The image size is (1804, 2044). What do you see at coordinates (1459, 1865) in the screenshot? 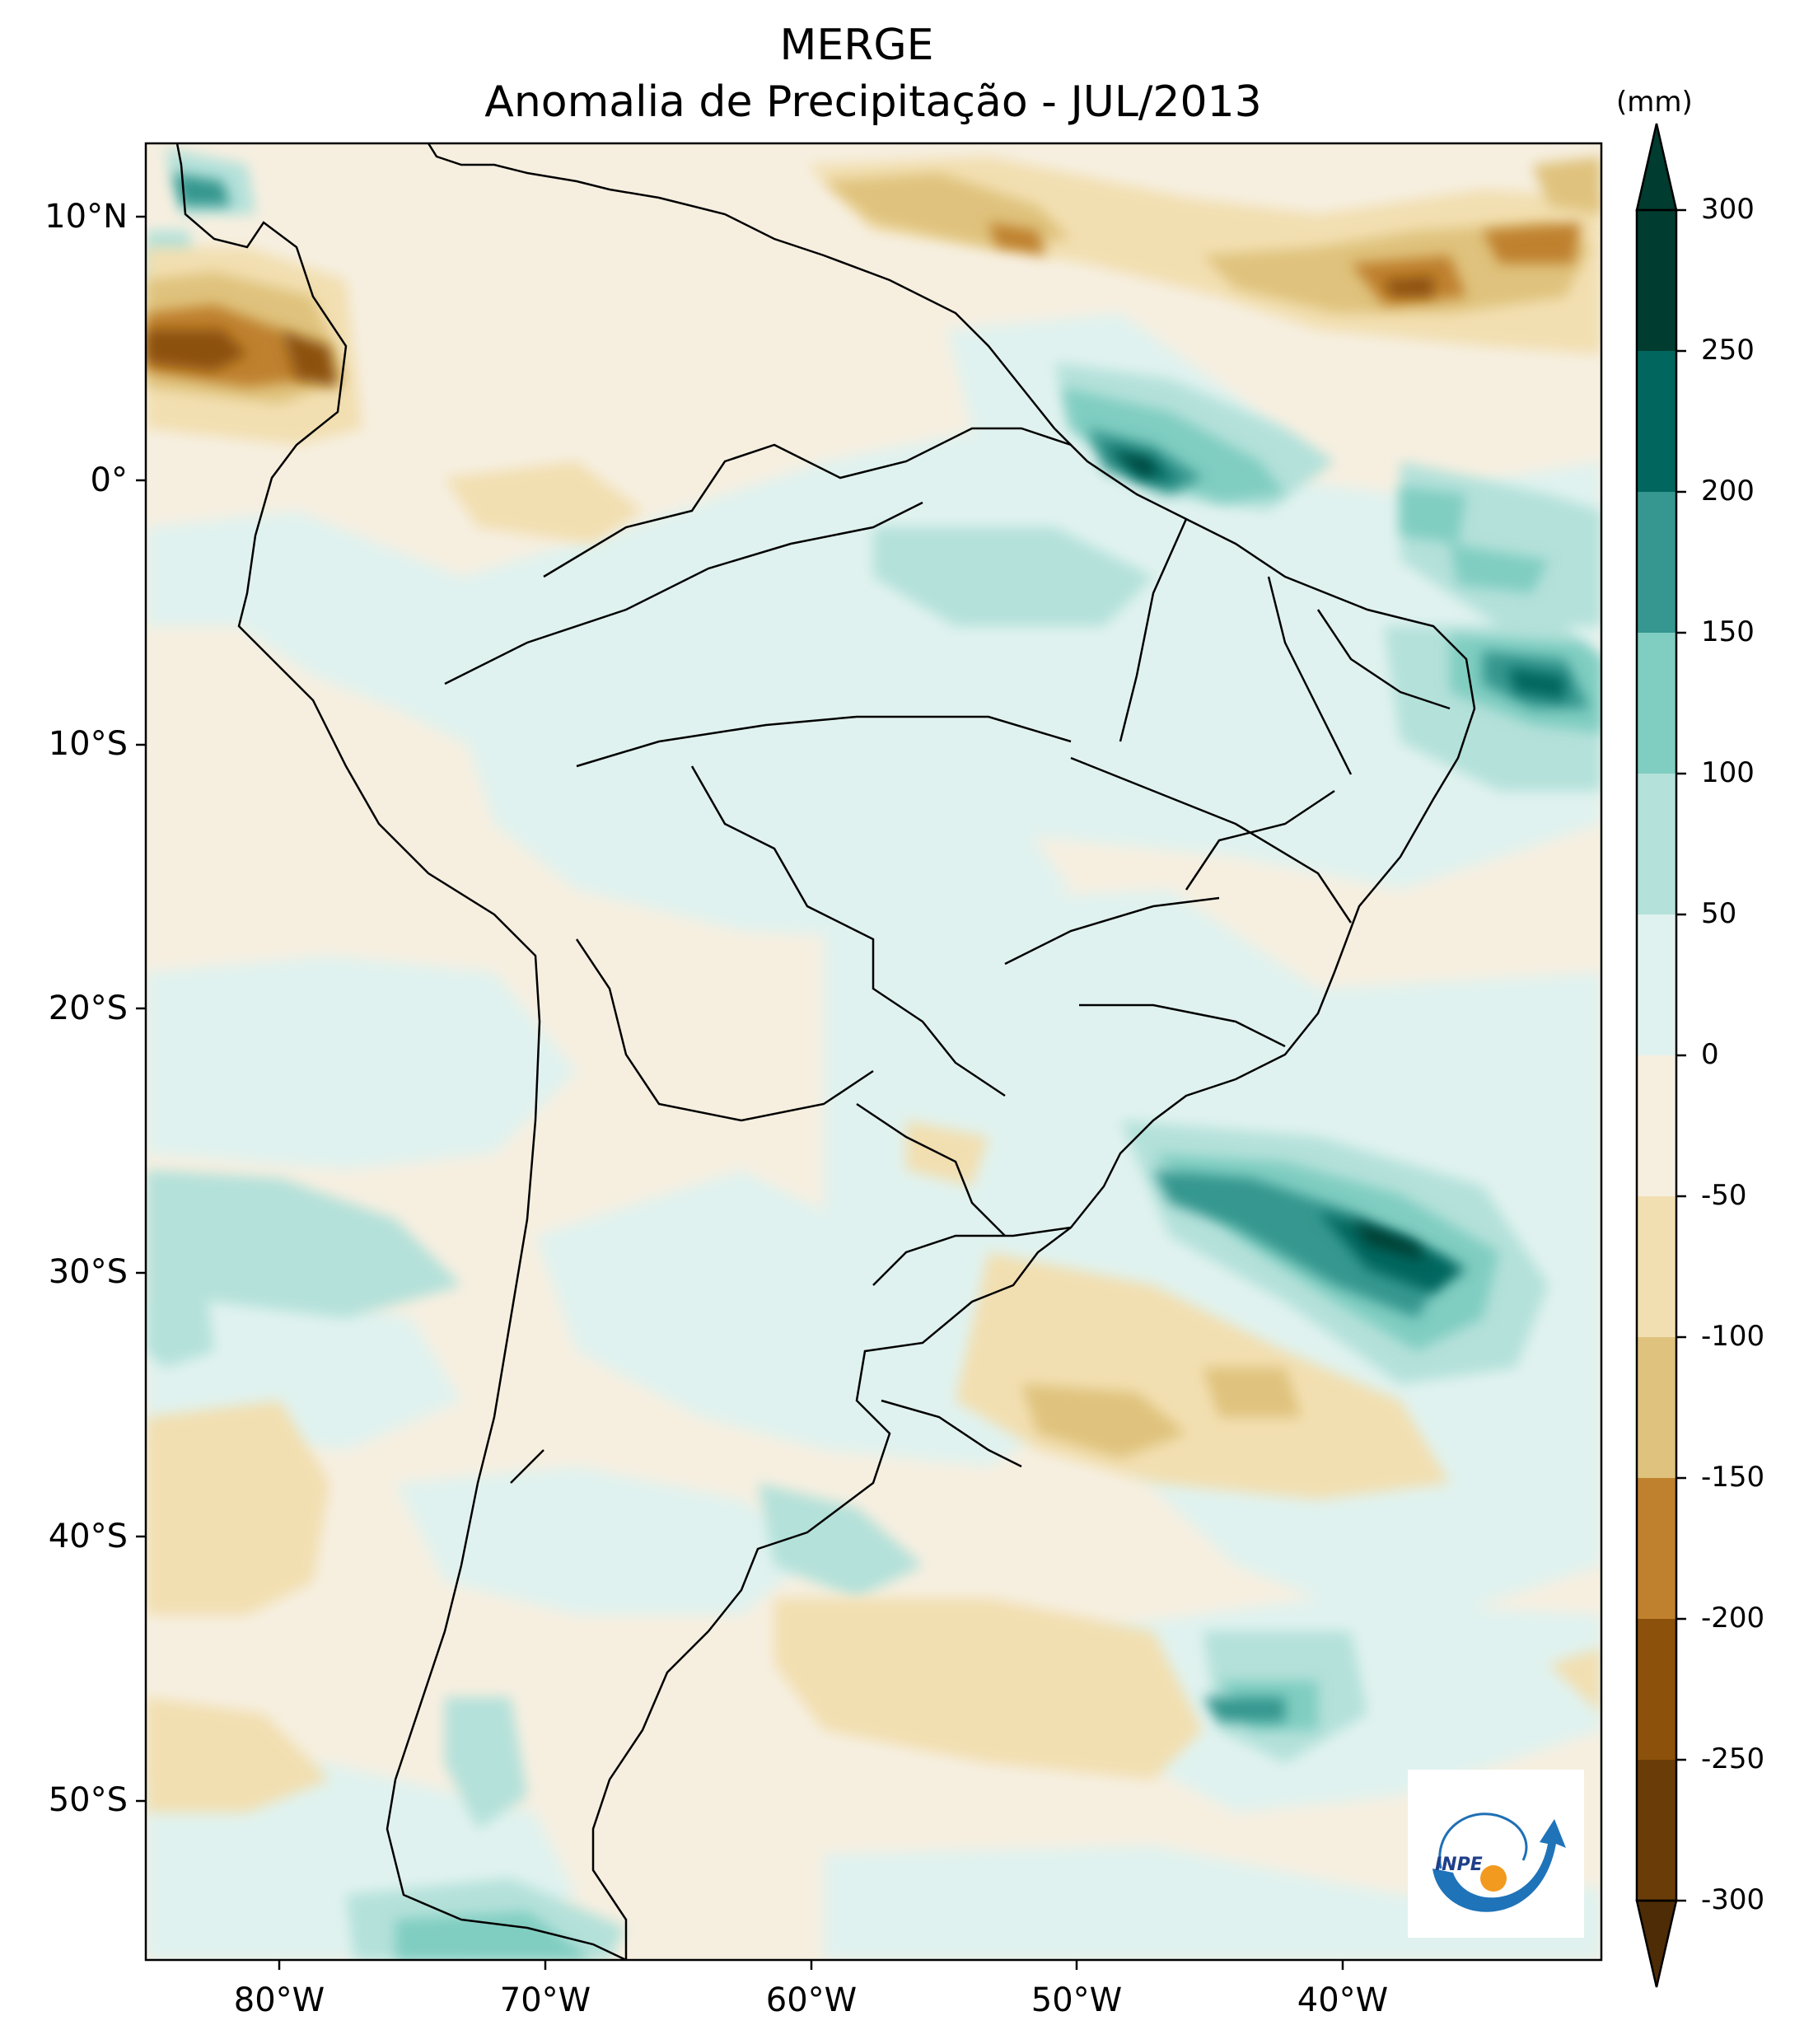
I see `svg-text: INPE` at bounding box center [1459, 1865].